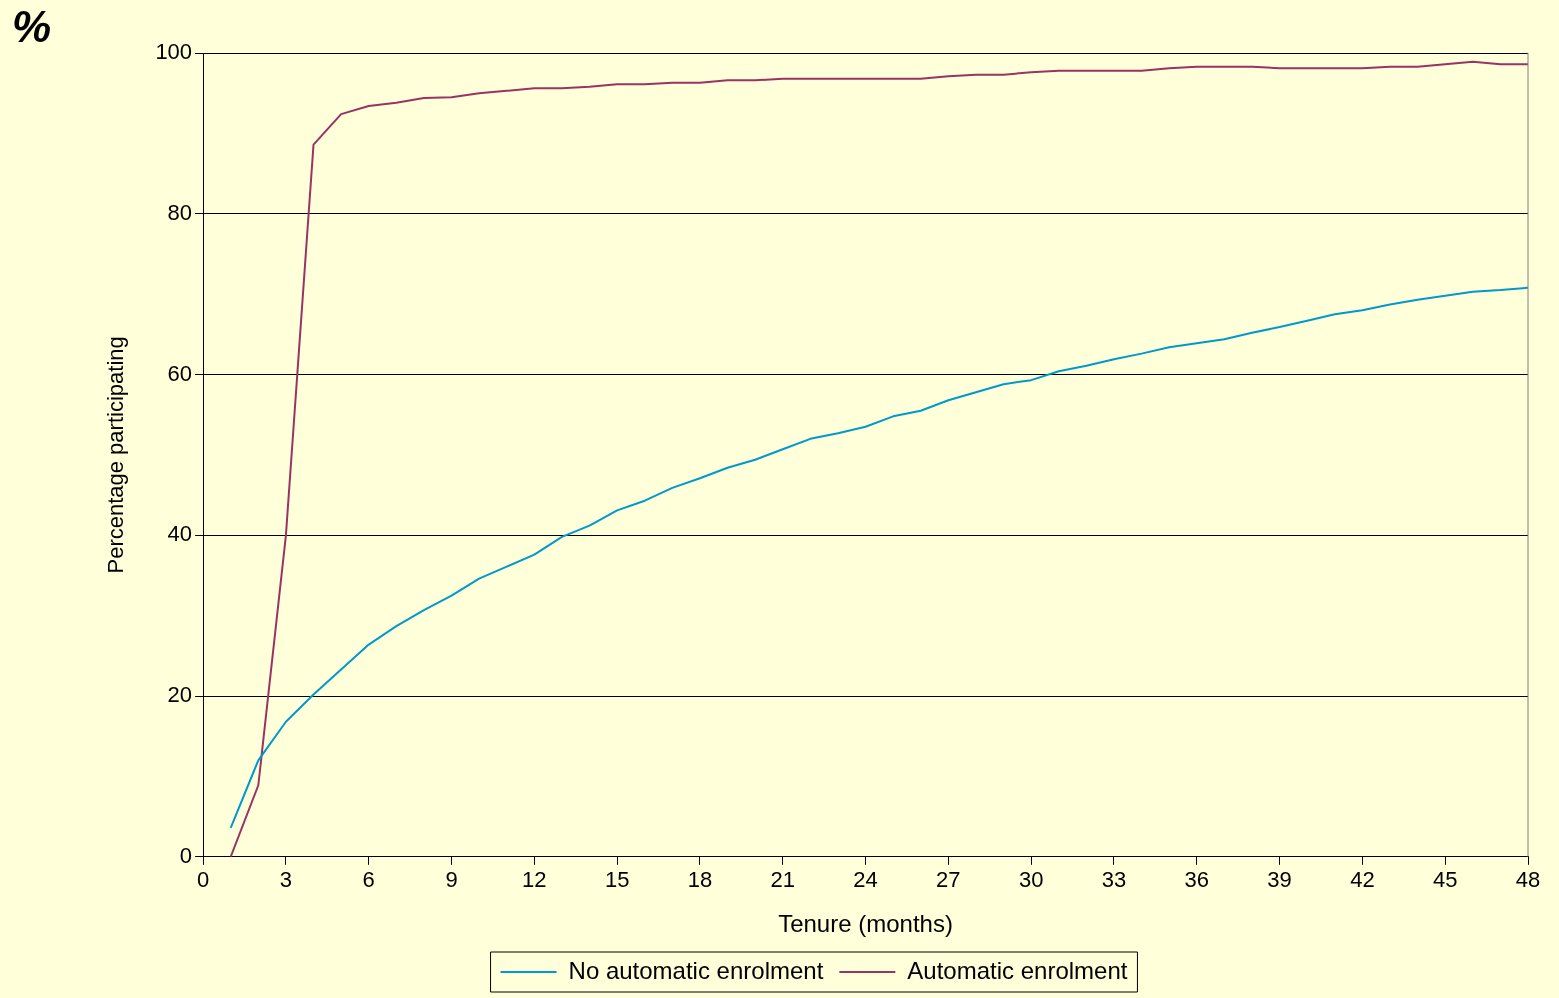 Image resolution: width=1559 pixels, height=998 pixels. I want to click on x-tick-label: 33, so click(1114, 880).